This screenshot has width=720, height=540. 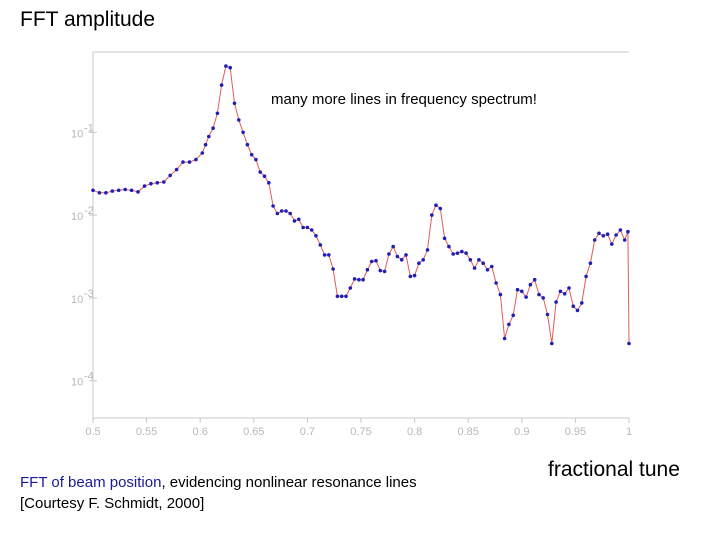 What do you see at coordinates (307, 432) in the screenshot?
I see `x-tick-label: 0.7` at bounding box center [307, 432].